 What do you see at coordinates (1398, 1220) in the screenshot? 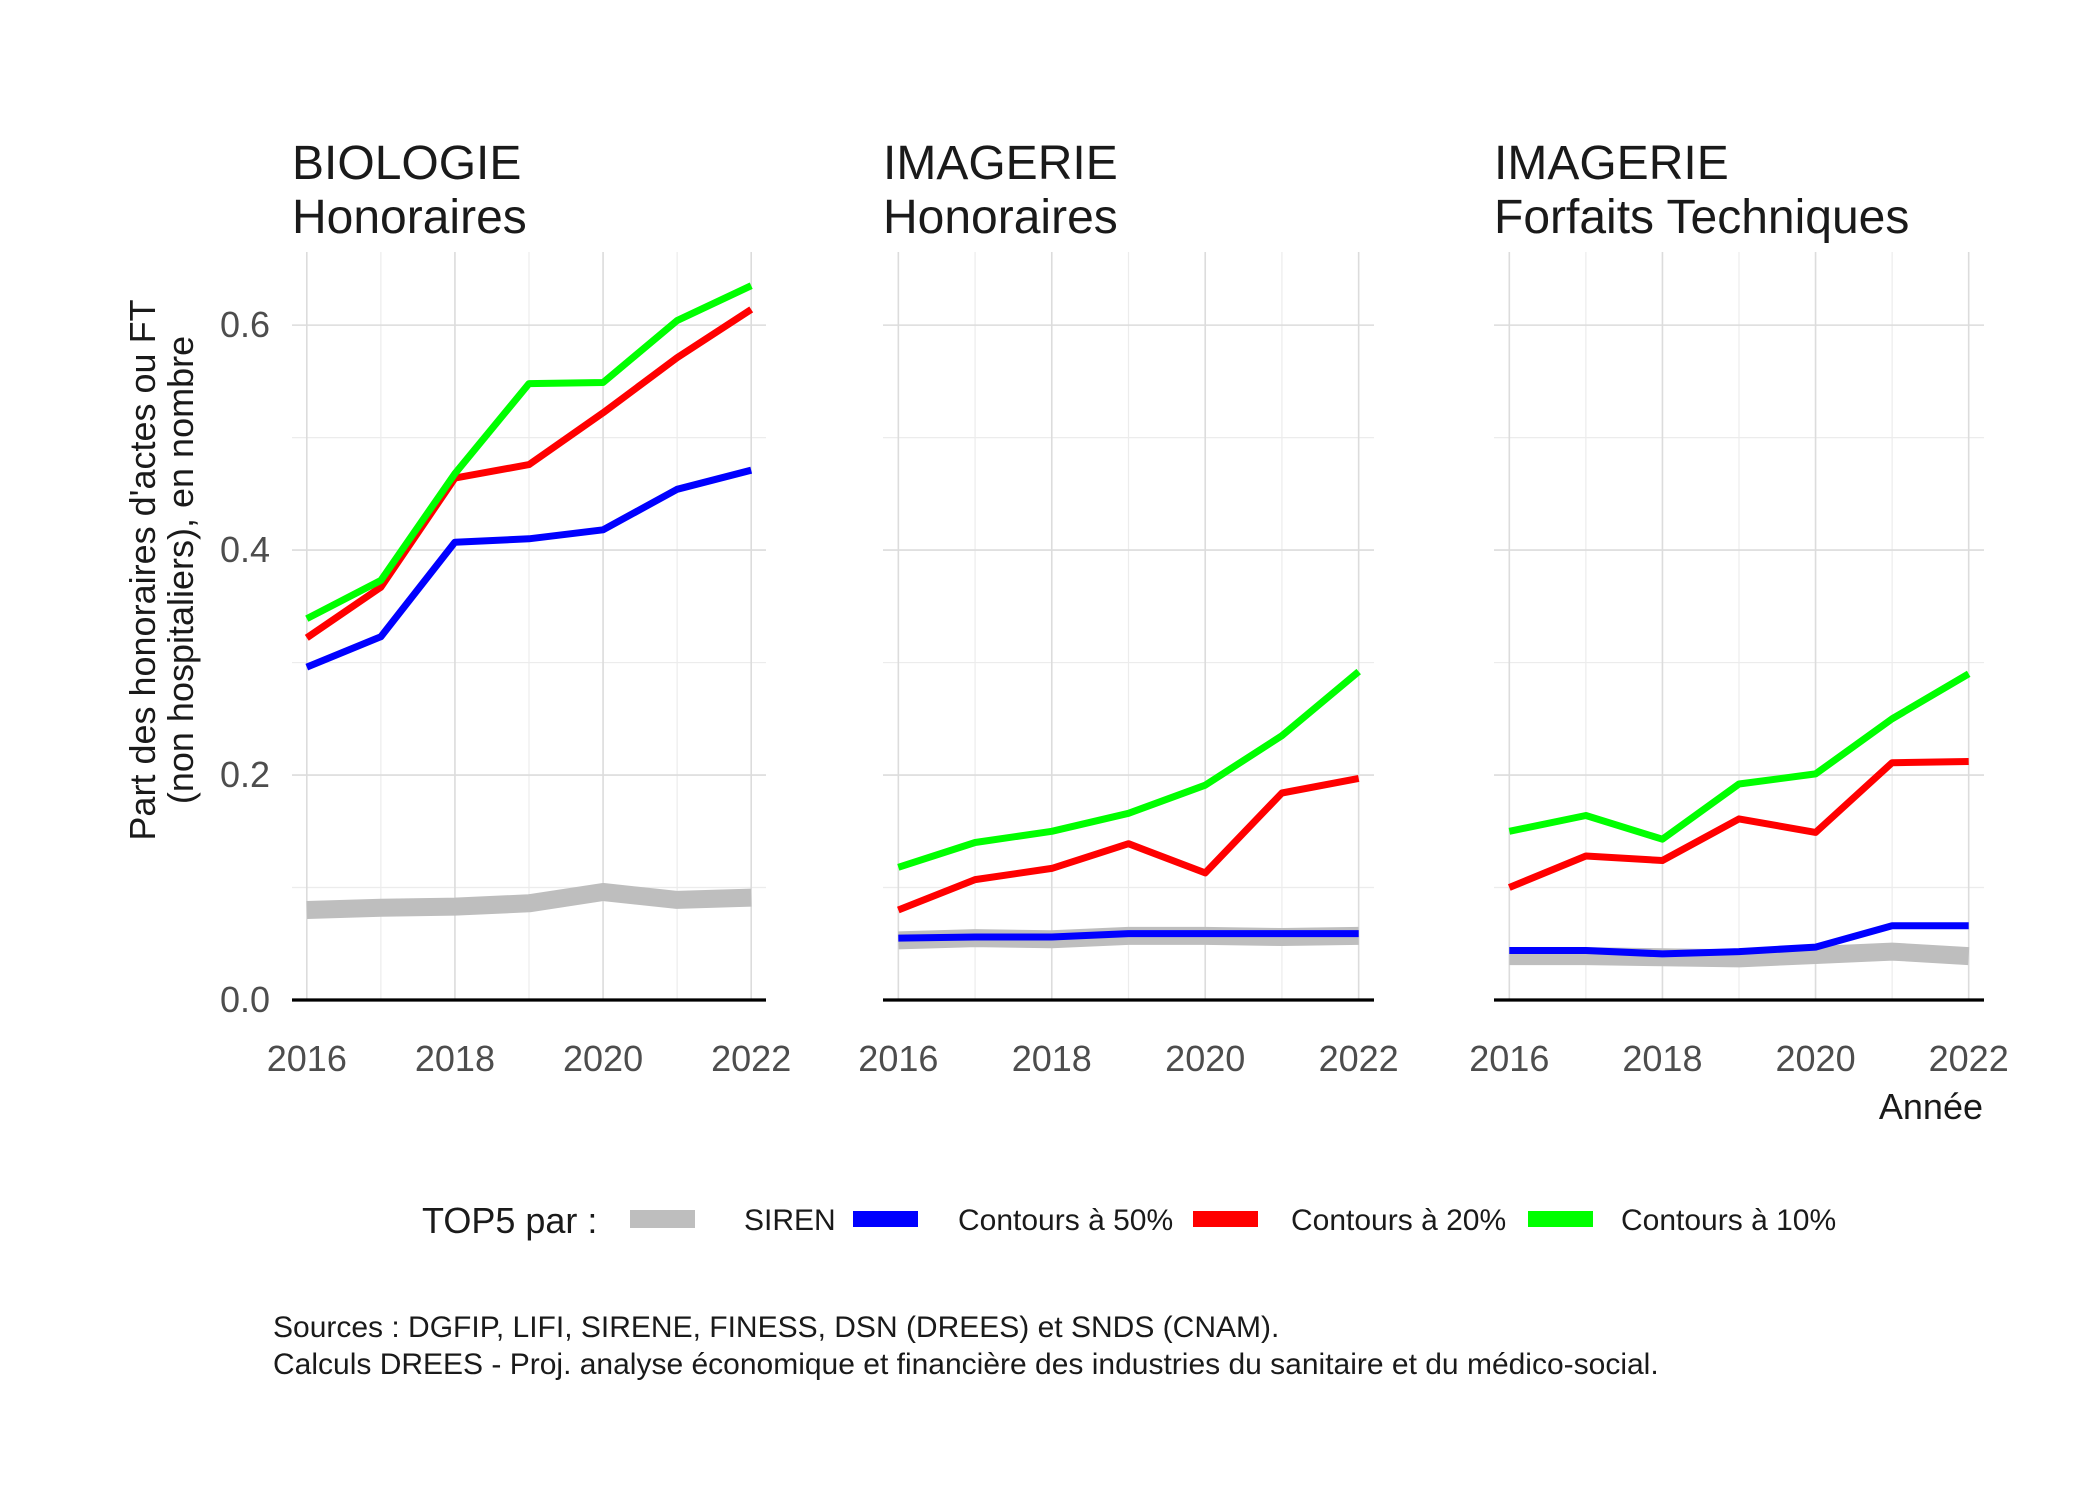
I see `legend-label-3: Contours à 20%` at bounding box center [1398, 1220].